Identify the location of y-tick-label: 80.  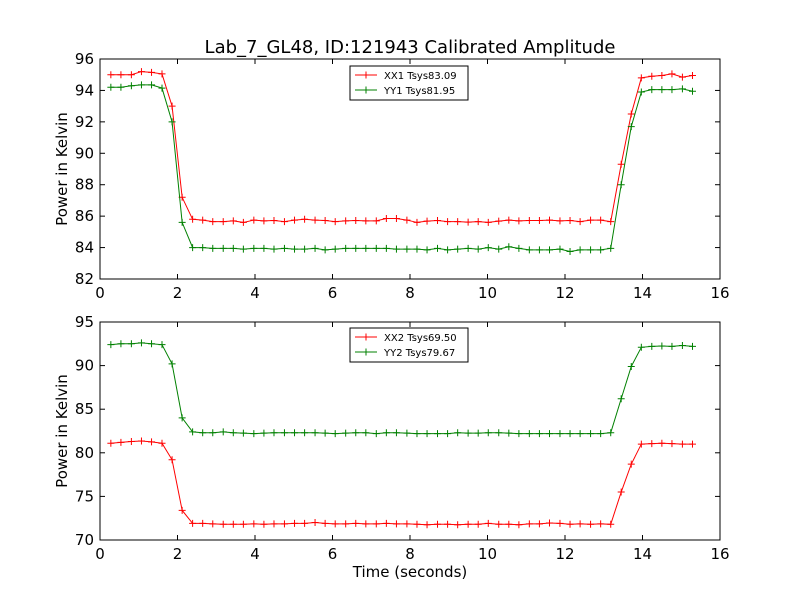
(84, 453).